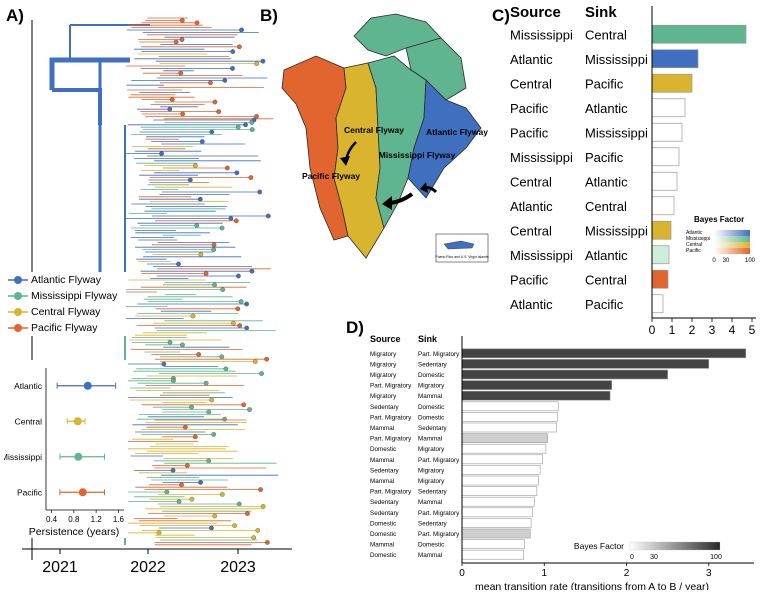 This screenshot has width=763, height=592. Describe the element at coordinates (616, 59) in the screenshot. I see `flyway-row-sink: Mississippi` at that location.